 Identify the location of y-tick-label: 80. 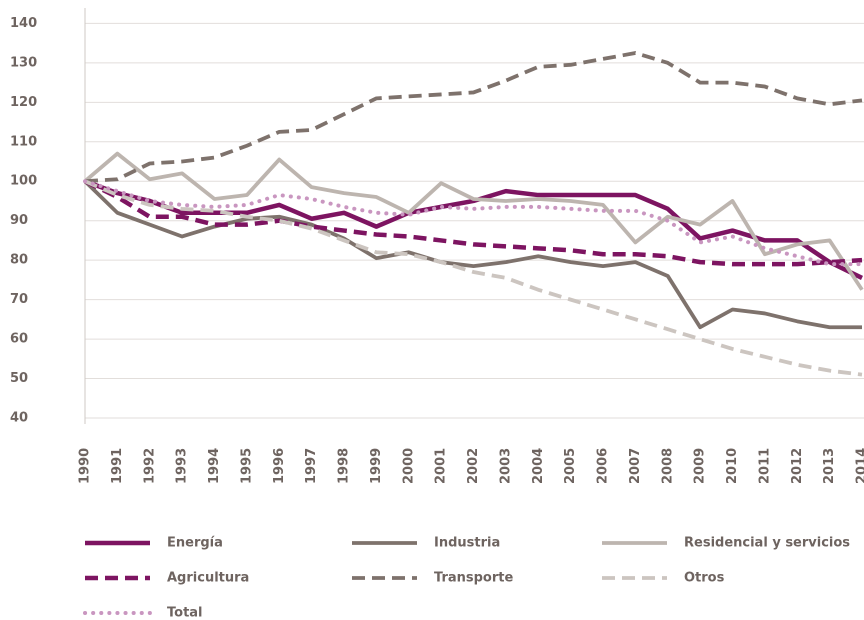
(19, 260).